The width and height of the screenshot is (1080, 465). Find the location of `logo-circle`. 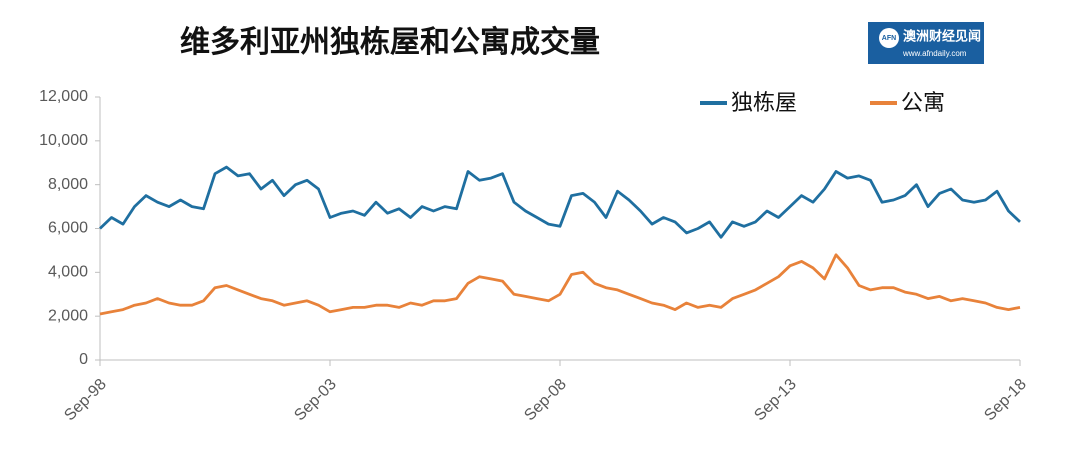

logo-circle is located at coordinates (889, 38).